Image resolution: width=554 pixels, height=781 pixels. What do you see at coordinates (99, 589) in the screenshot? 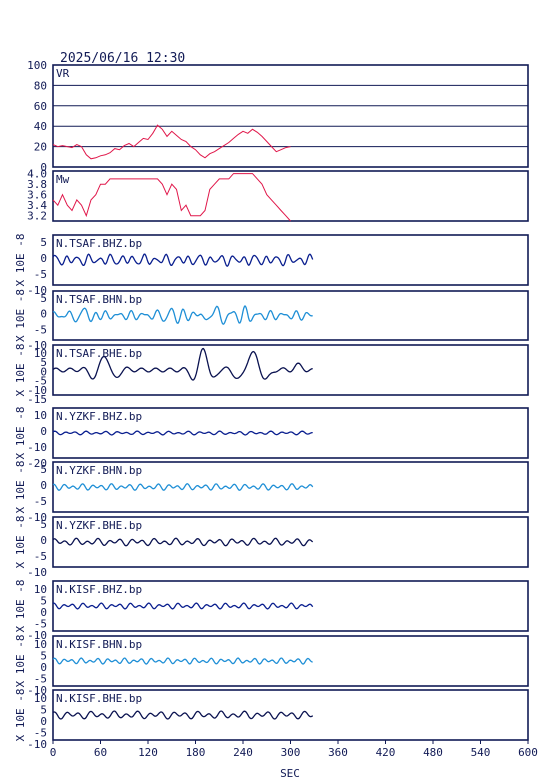
I see `panel-label: N.KISF.BHZ.bp` at bounding box center [99, 589].